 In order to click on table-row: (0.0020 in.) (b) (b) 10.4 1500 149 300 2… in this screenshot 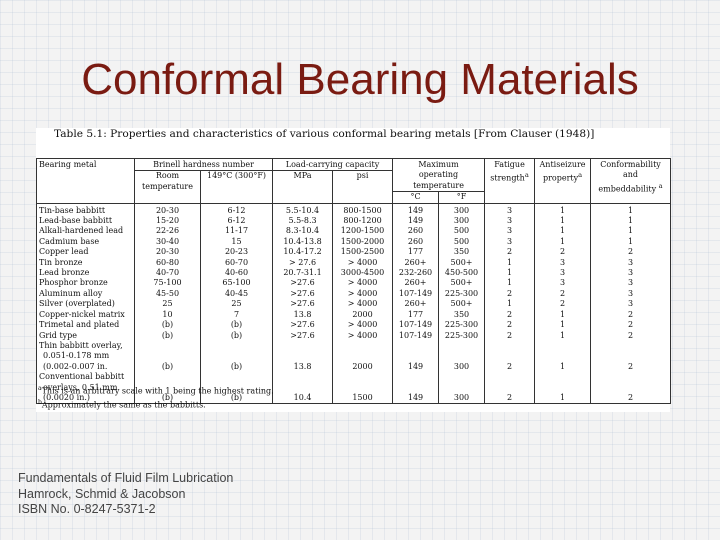, I will do `click(354, 398)`.